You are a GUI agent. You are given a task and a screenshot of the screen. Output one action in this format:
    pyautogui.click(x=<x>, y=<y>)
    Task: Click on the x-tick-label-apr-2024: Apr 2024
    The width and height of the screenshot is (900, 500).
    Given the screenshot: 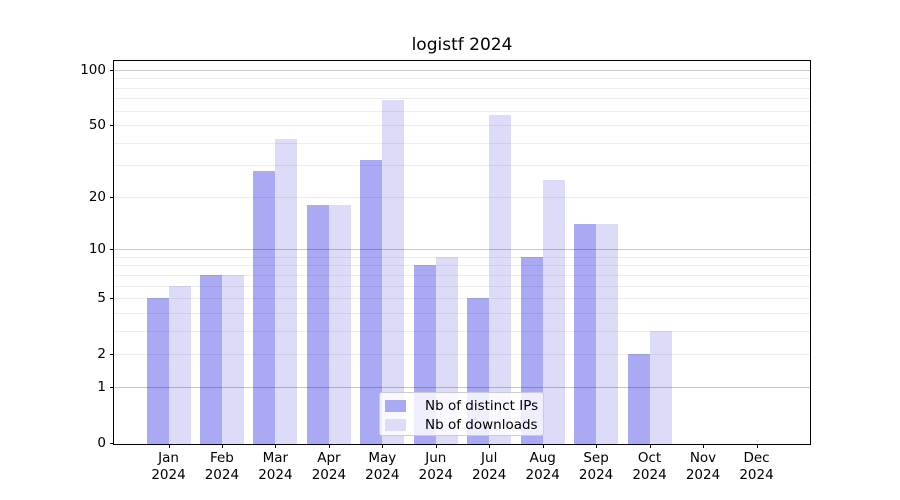 What is the action you would take?
    pyautogui.click(x=329, y=466)
    